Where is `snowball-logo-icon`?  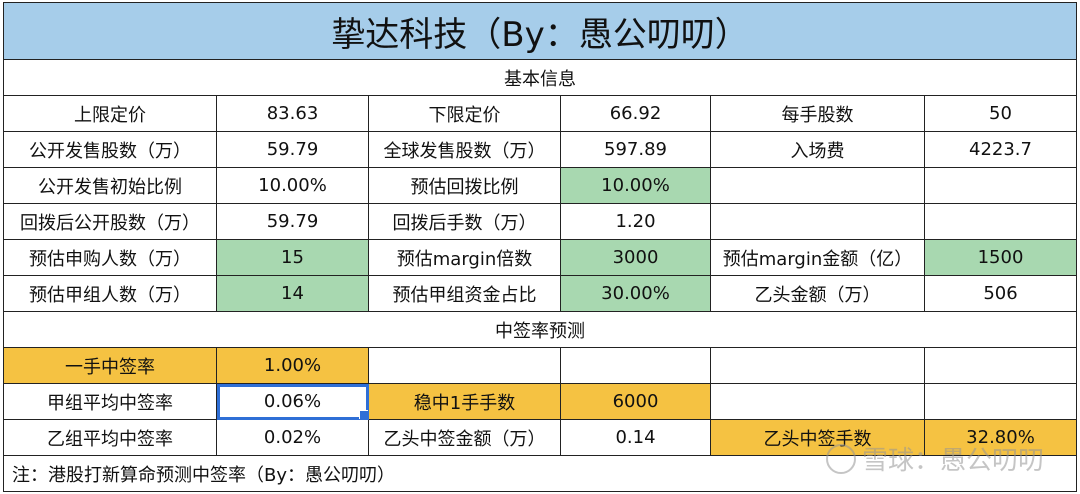
snowball-logo-icon is located at coordinates (840, 458).